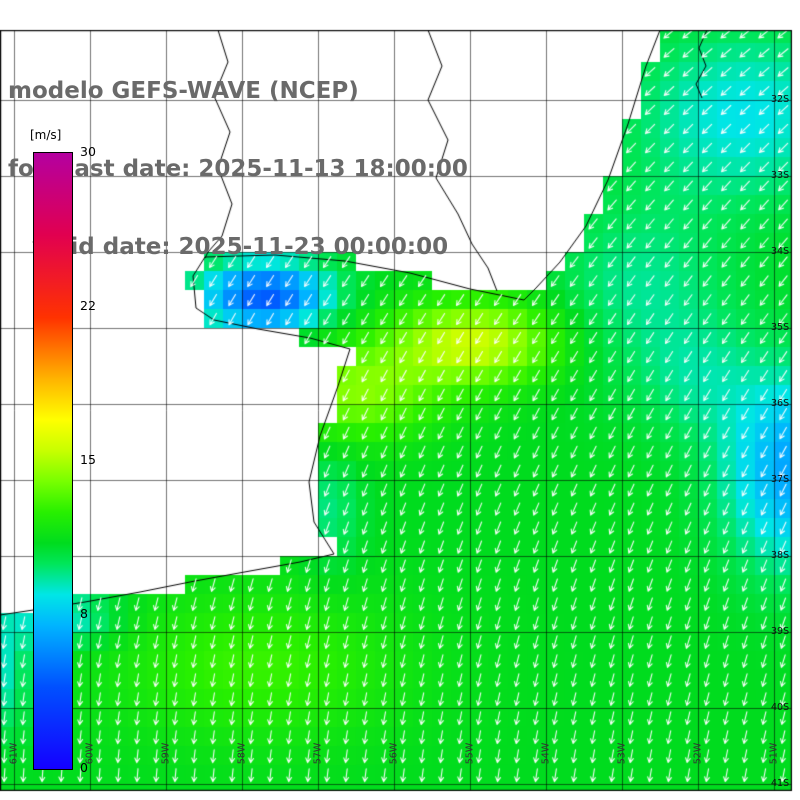  What do you see at coordinates (774, 753) in the screenshot?
I see `lon-label: 51W` at bounding box center [774, 753].